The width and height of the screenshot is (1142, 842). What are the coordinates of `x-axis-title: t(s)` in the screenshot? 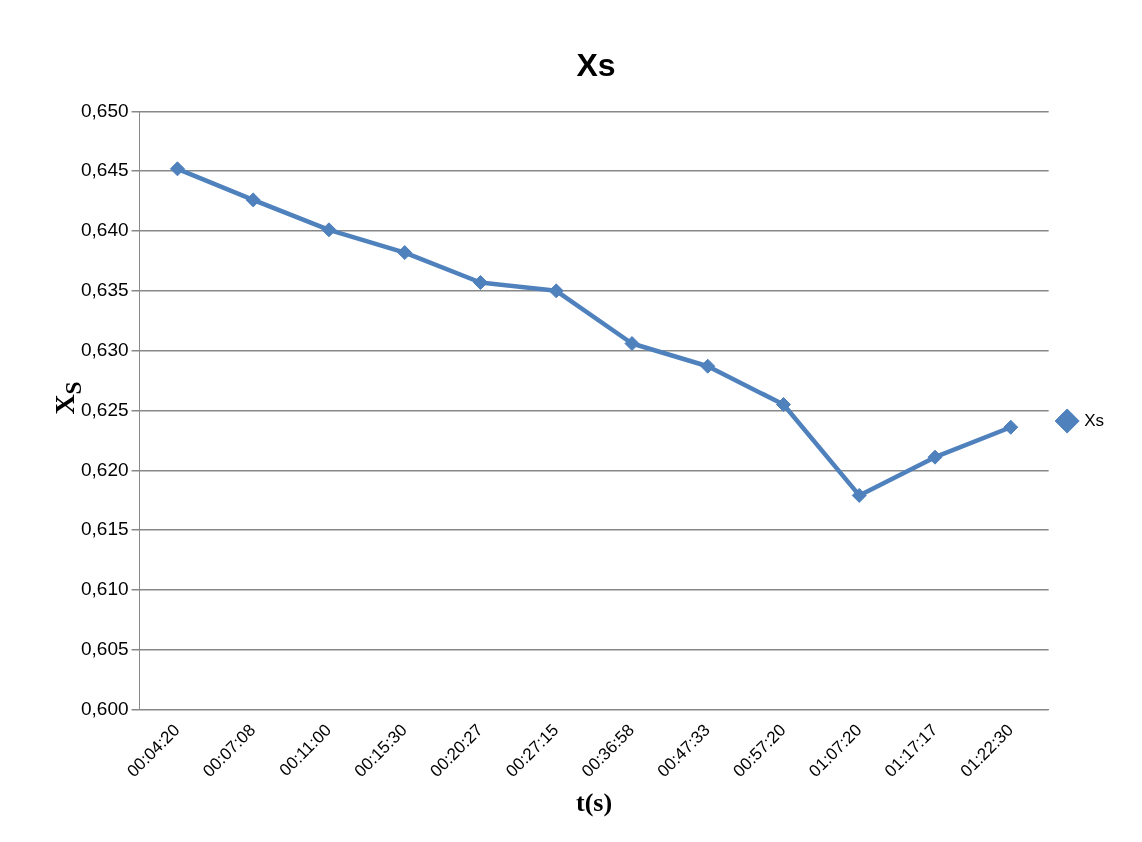 It's located at (594, 803).